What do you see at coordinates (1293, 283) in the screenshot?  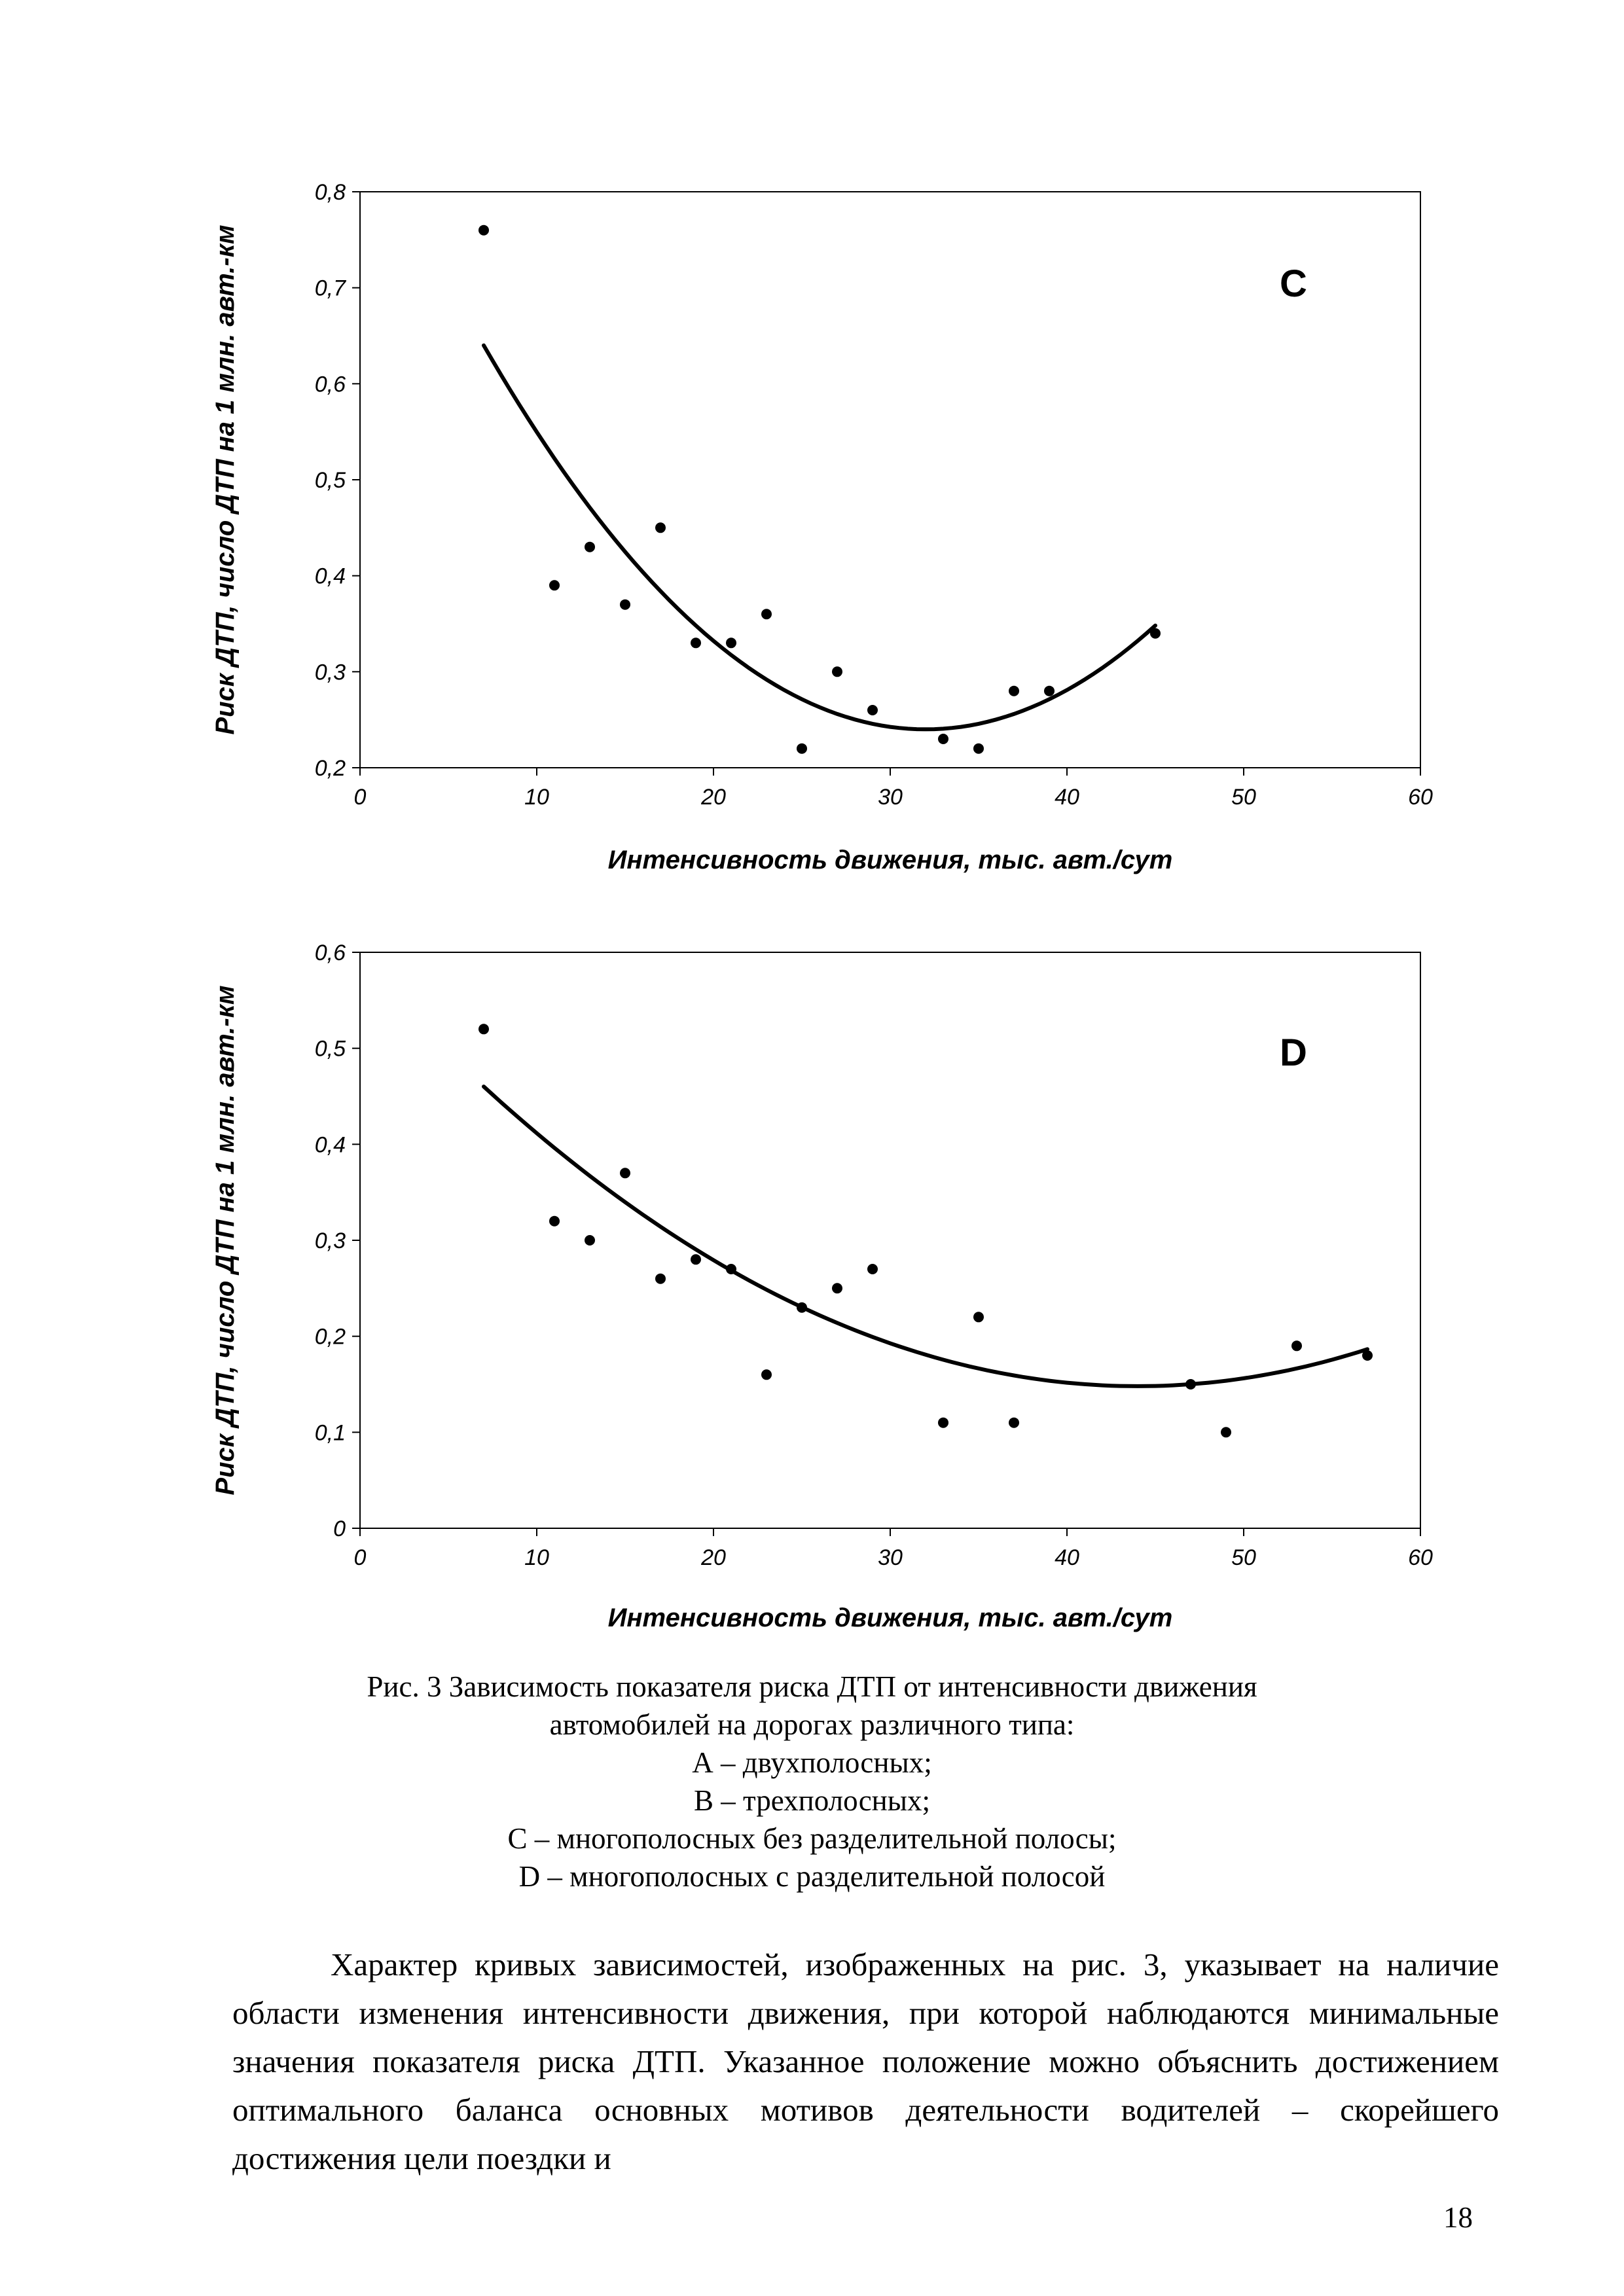 I see `chart-C-panel-label: C` at bounding box center [1293, 283].